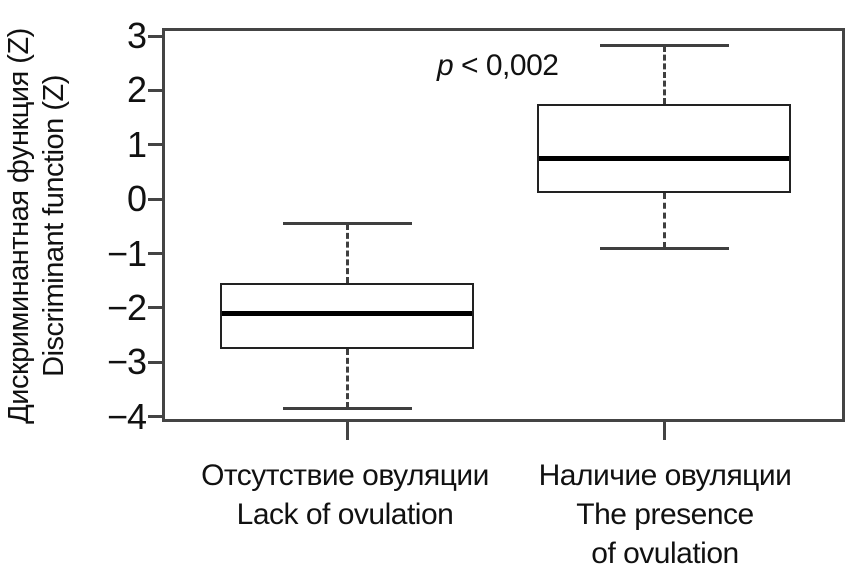 This screenshot has width=853, height=580. Describe the element at coordinates (136, 90) in the screenshot. I see `y-tick-label: 2` at that location.